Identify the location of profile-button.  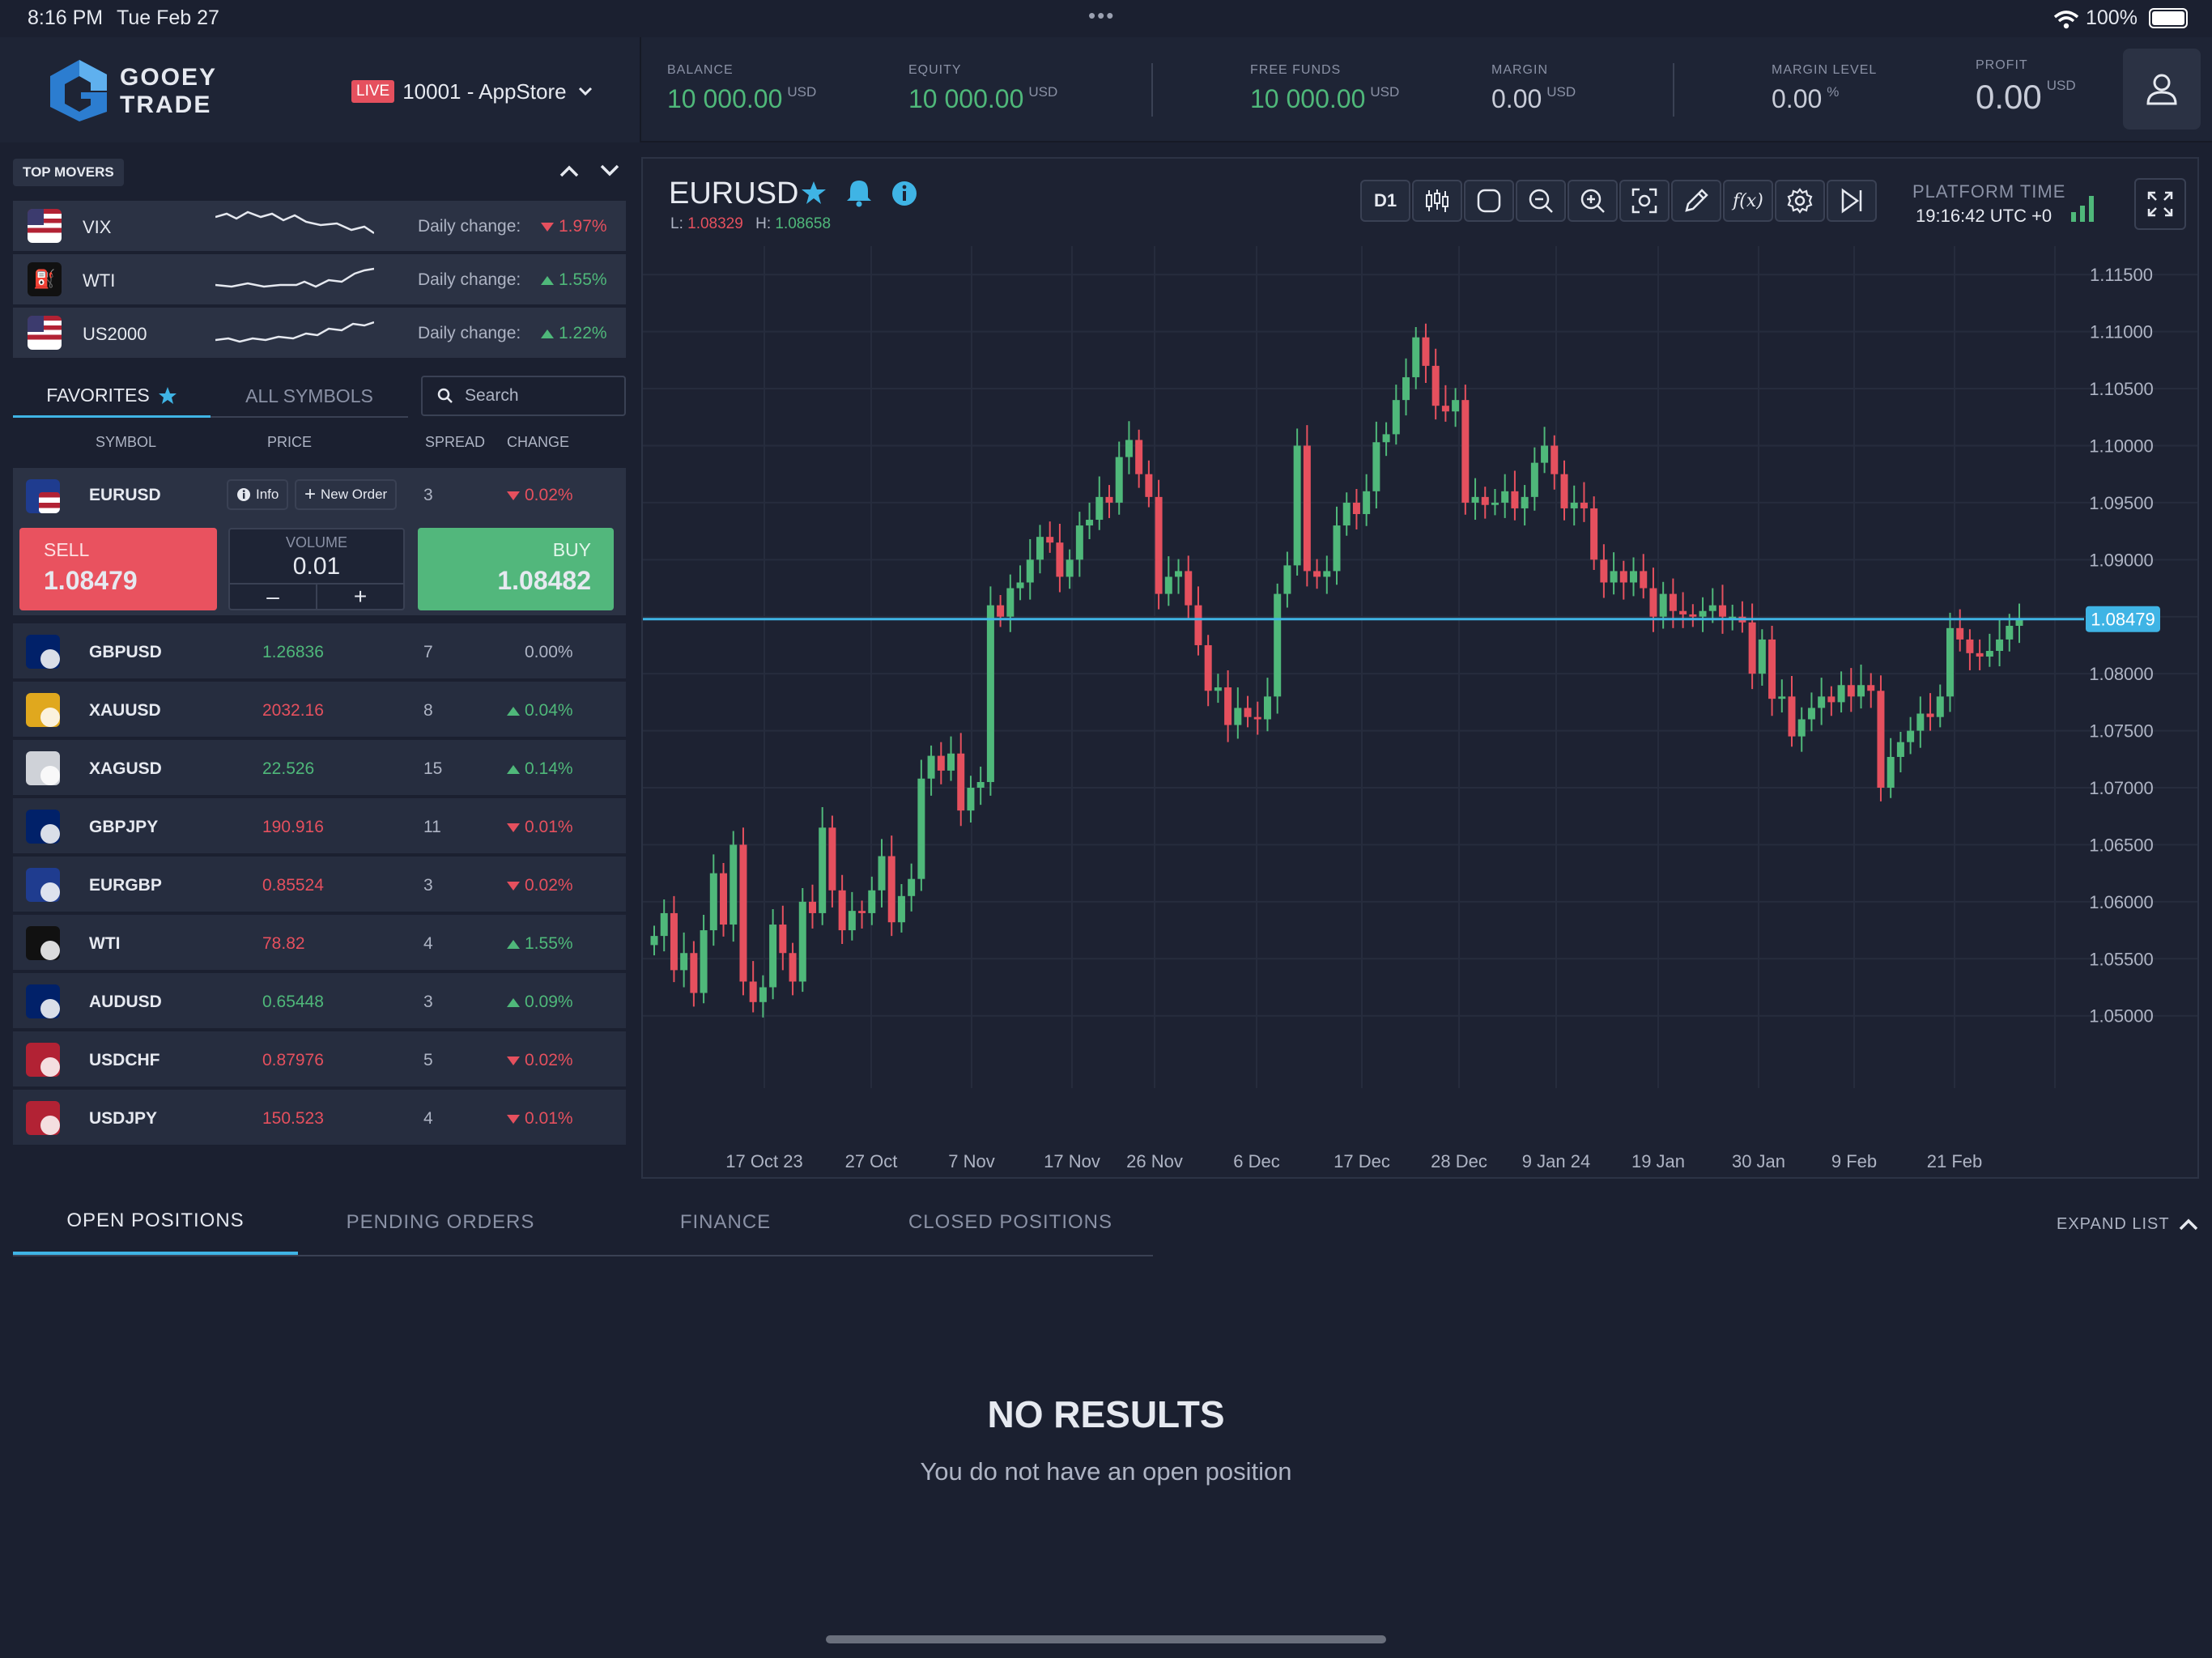
(2162, 89).